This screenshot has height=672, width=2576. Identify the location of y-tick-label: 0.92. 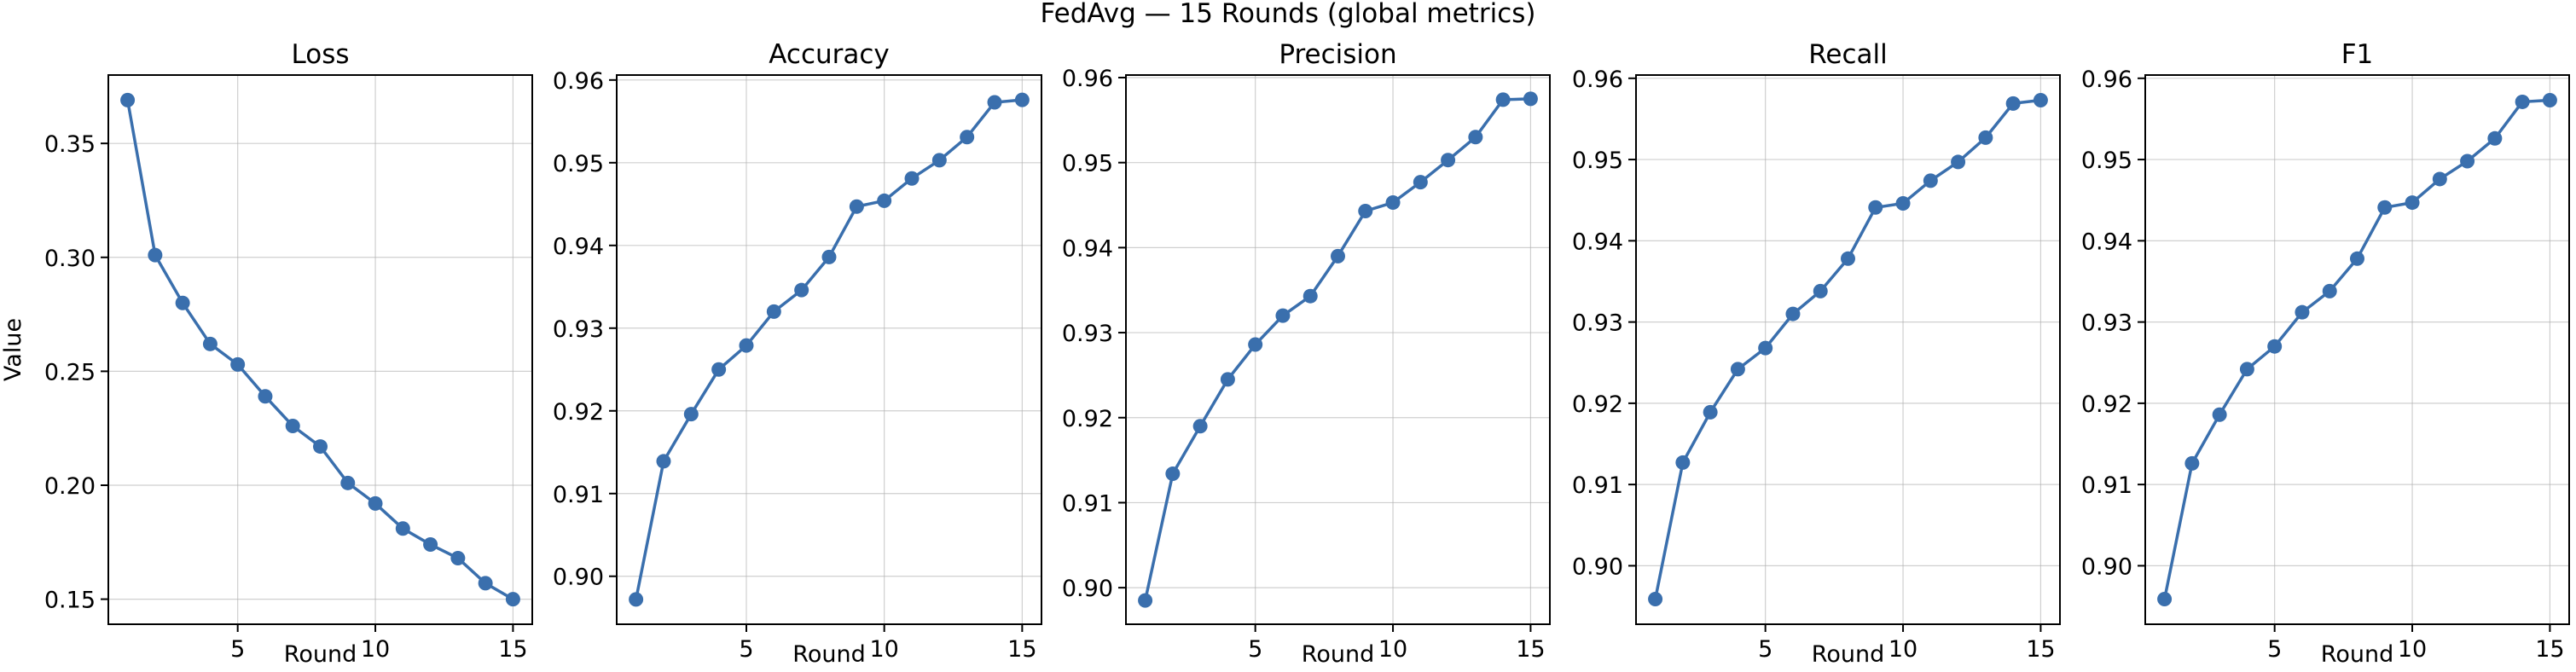
(1087, 419).